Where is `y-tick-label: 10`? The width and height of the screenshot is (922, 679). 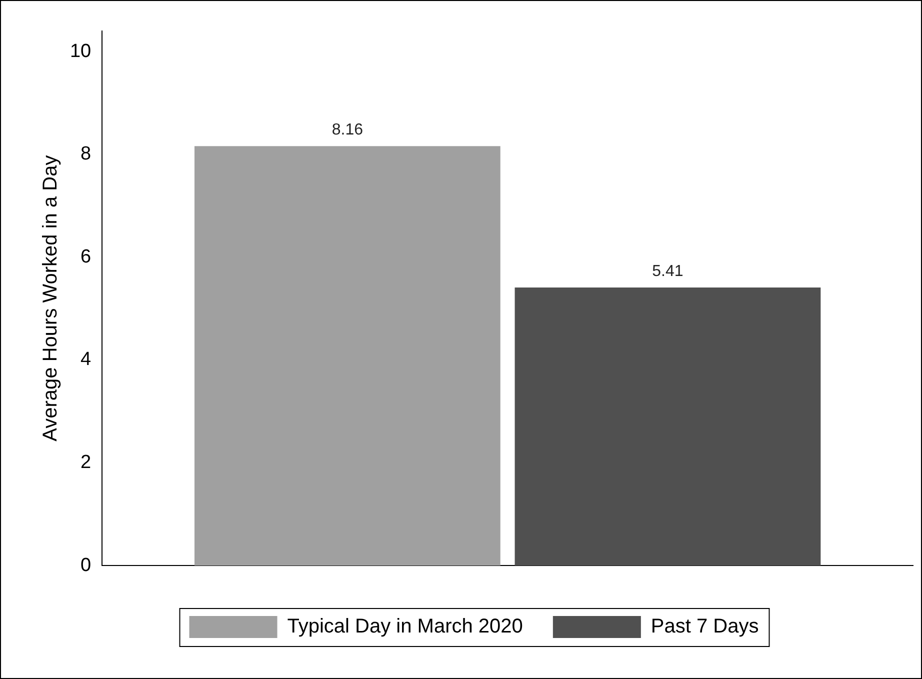
y-tick-label: 10 is located at coordinates (81, 51).